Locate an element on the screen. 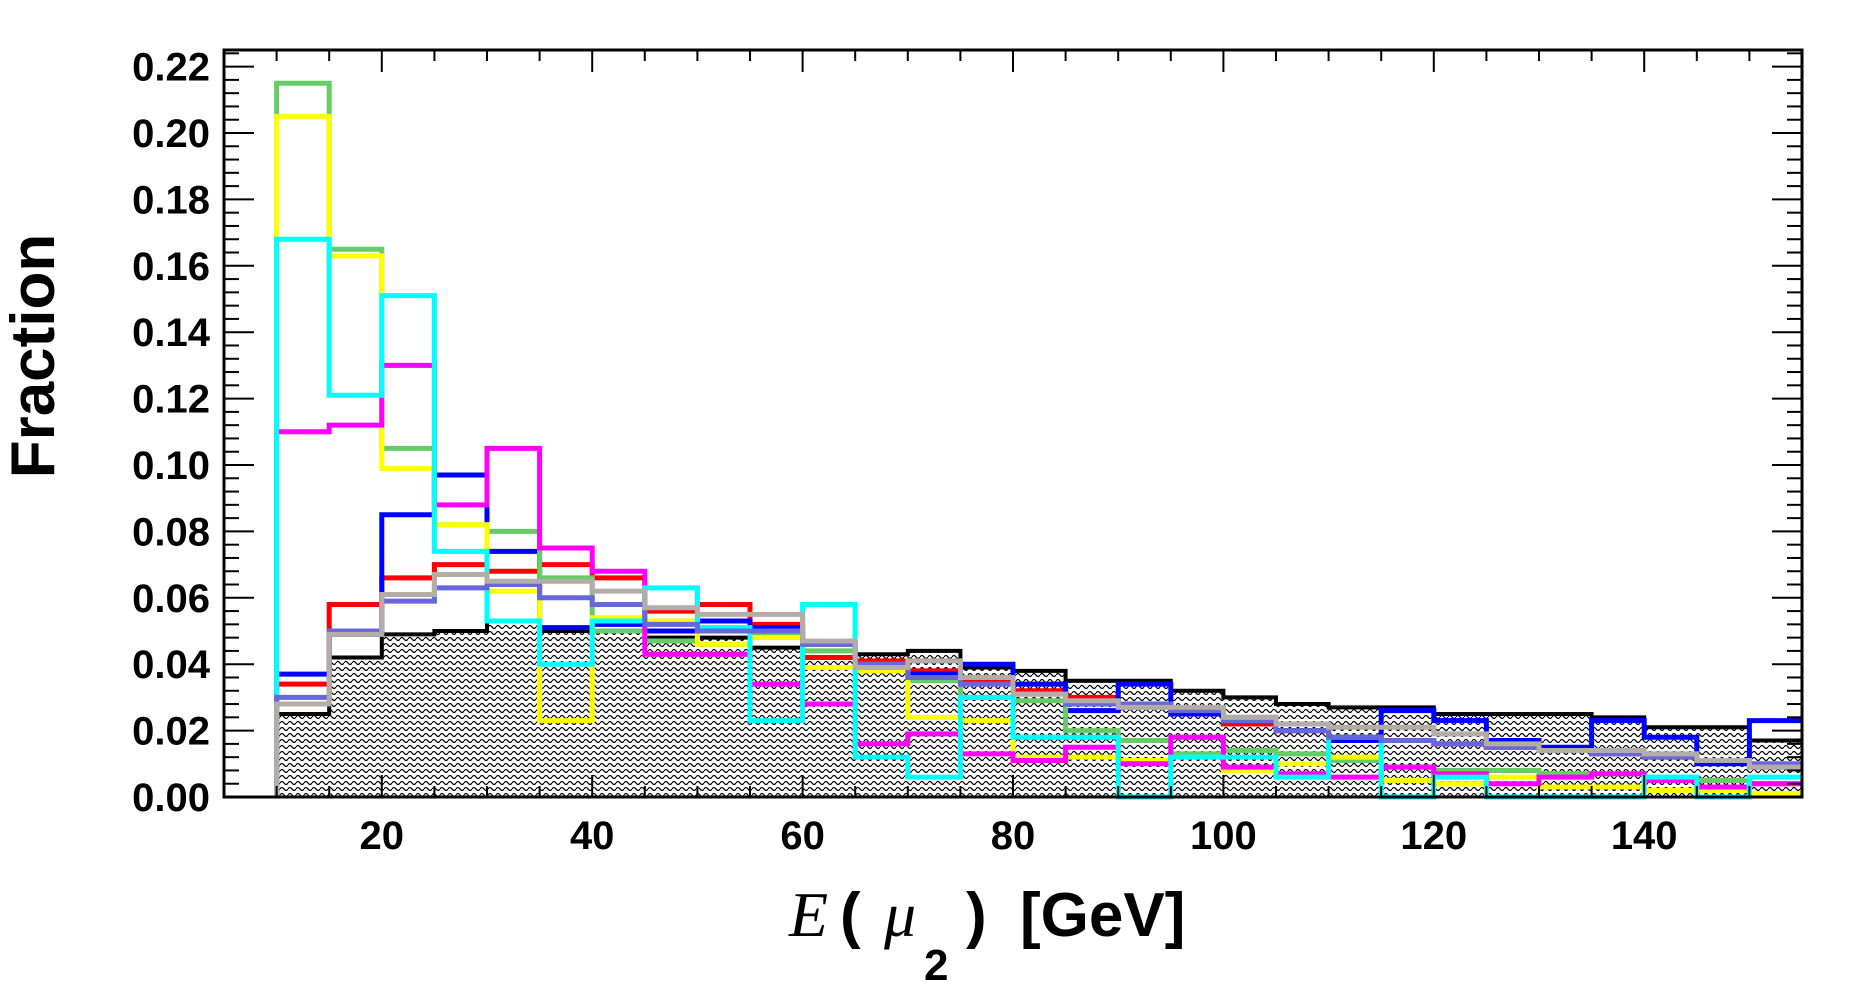 The height and width of the screenshot is (996, 1851). x-axis-title-close: ) is located at coordinates (976, 915).